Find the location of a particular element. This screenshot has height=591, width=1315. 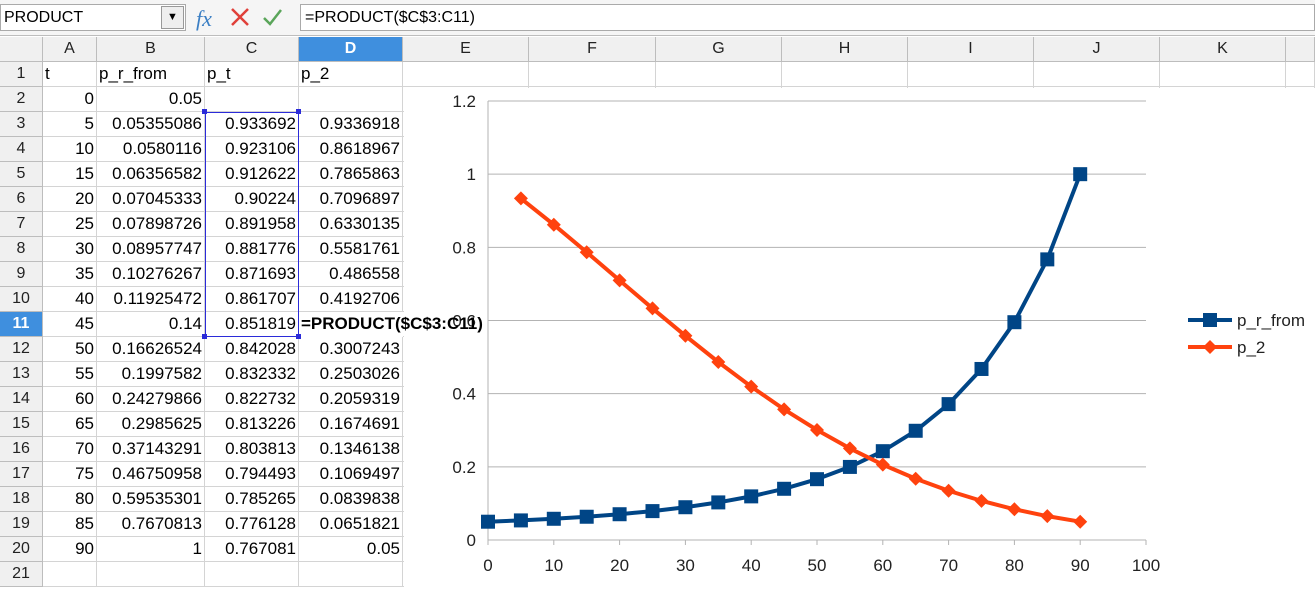

row-header: 6 is located at coordinates (21, 199).